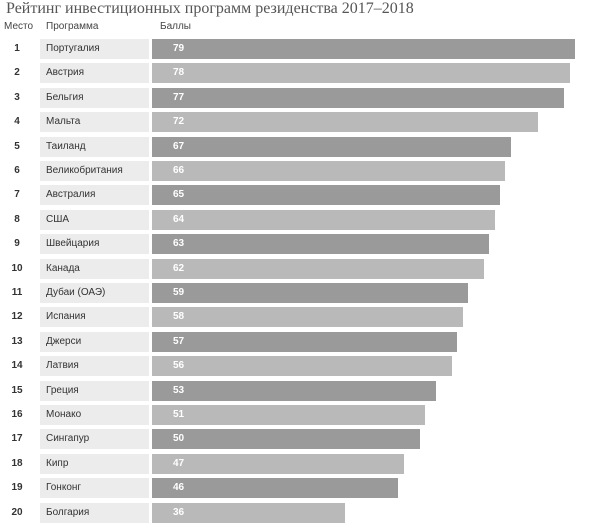  Describe the element at coordinates (179, 268) in the screenshot. I see `value-label: 62` at that location.